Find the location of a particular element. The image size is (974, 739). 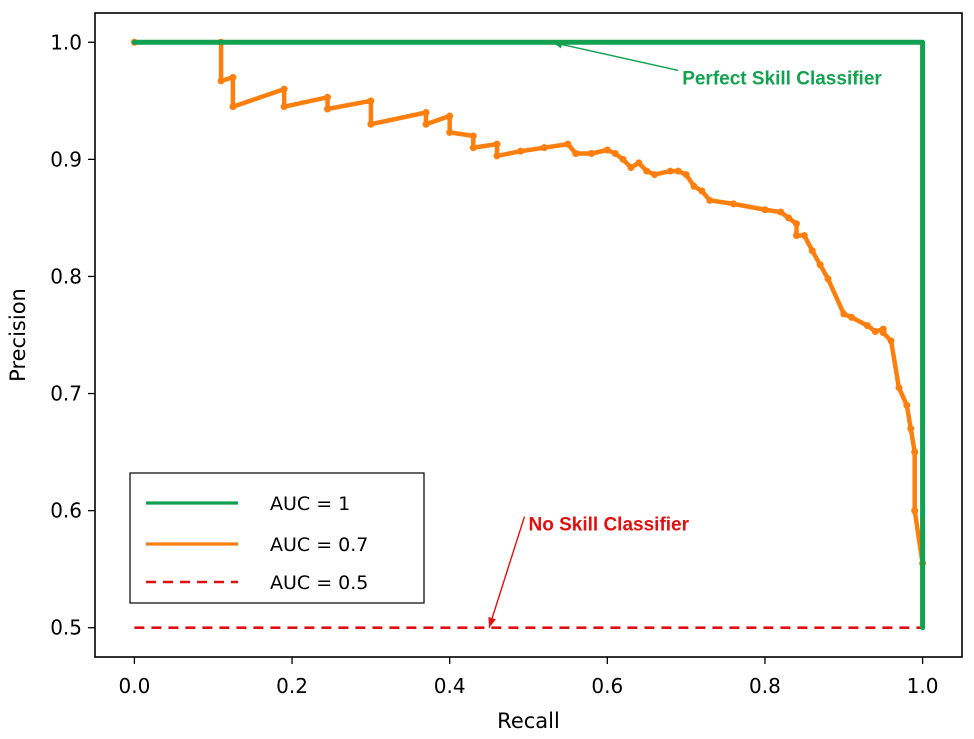

legend-label: AUC = 1 is located at coordinates (310, 504).